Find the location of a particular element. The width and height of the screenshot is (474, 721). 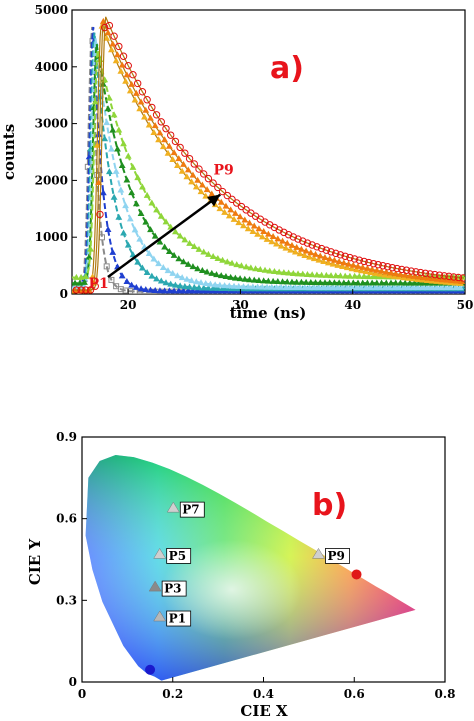

trend-arrow-line is located at coordinates (164, 235).